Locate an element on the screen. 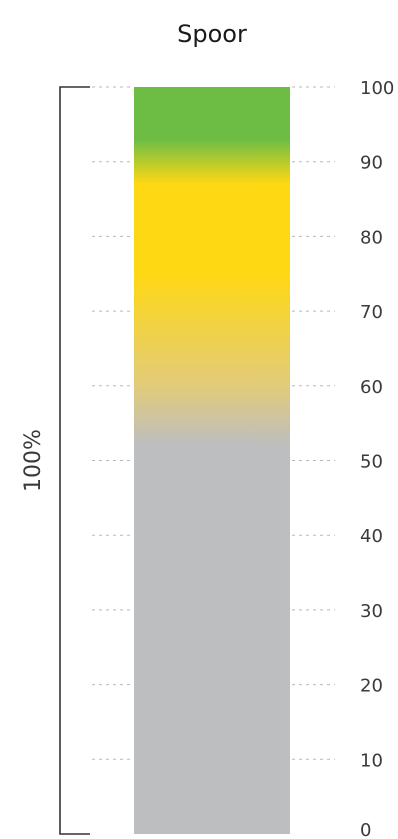  y-tick-label: 80 is located at coordinates (371, 237).